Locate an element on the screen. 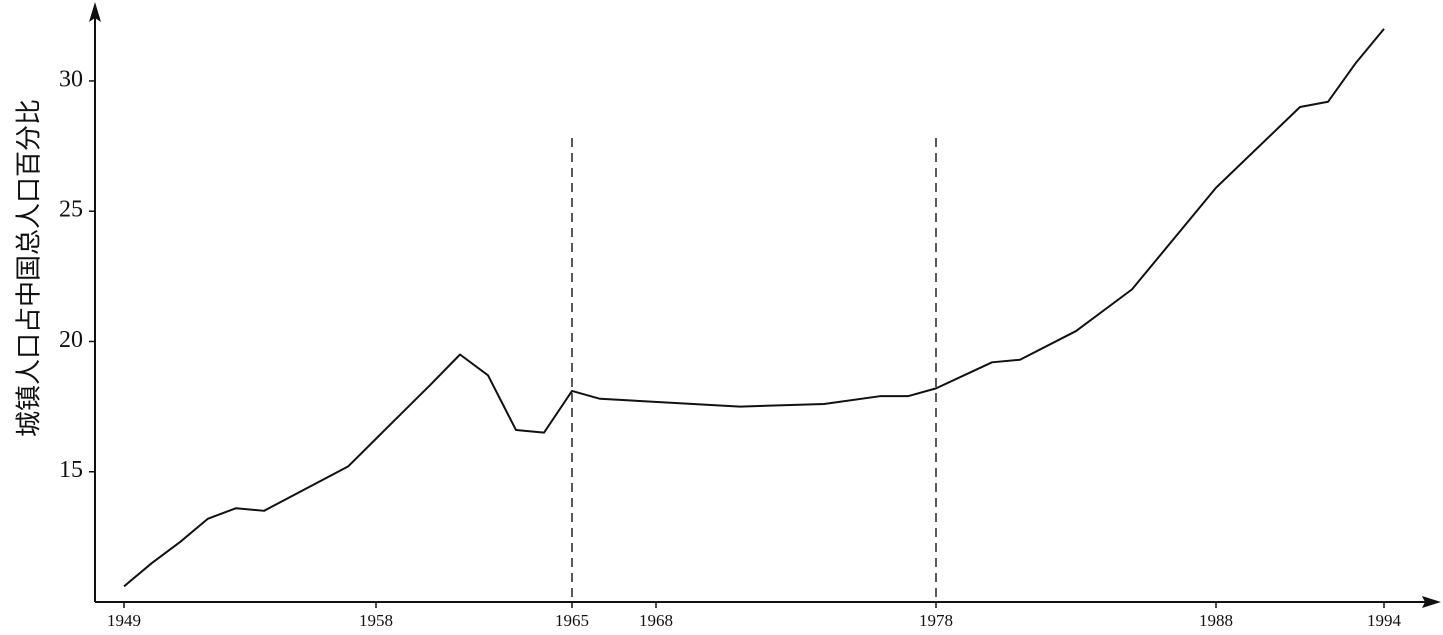 The height and width of the screenshot is (635, 1443). x-tick-label: 1958 is located at coordinates (376, 620).